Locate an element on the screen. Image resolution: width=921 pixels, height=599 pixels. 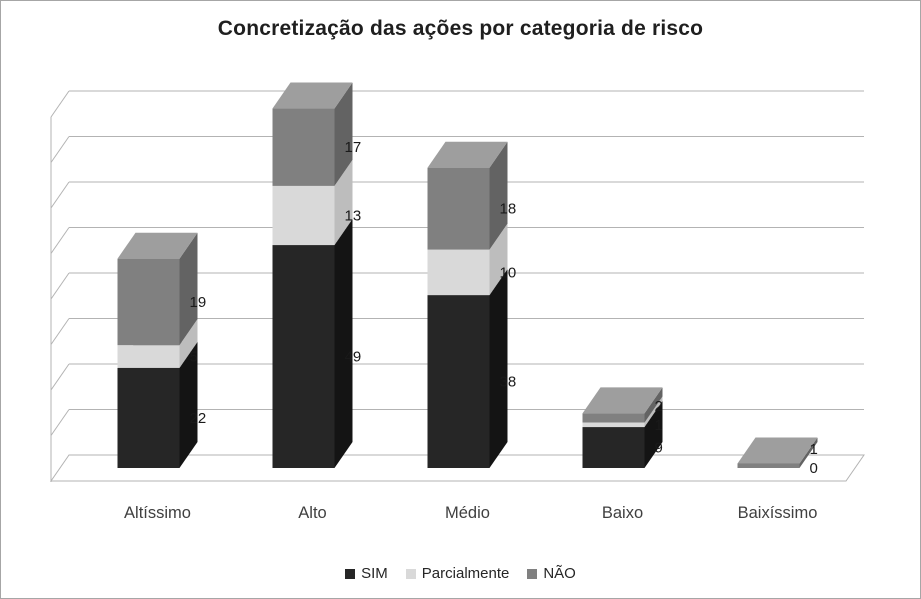
legend-item-sim: SIM is located at coordinates (366, 573).